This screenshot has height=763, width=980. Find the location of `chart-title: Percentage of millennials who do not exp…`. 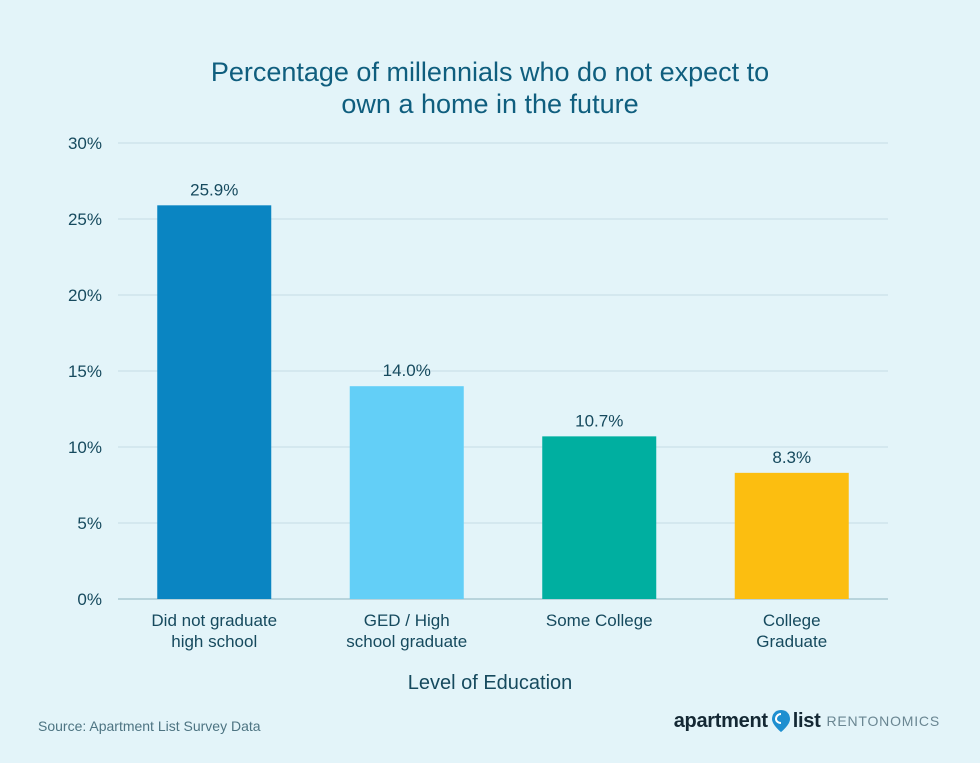

chart-title: Percentage of millennials who do not exp… is located at coordinates (490, 88).